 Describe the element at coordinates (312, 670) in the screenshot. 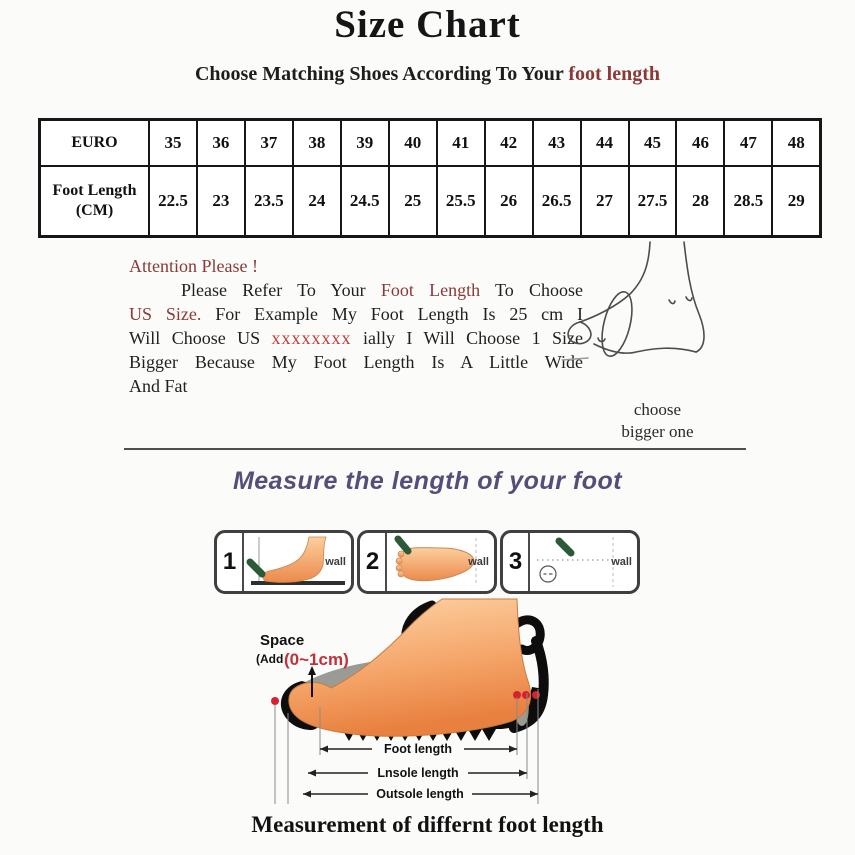

I see `space-arrowhead` at that location.